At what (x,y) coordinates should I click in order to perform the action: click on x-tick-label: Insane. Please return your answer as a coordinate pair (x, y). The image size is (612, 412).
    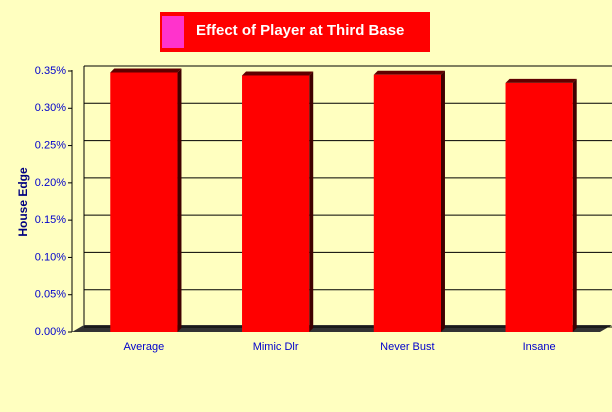
    Looking at the image, I should click on (539, 347).